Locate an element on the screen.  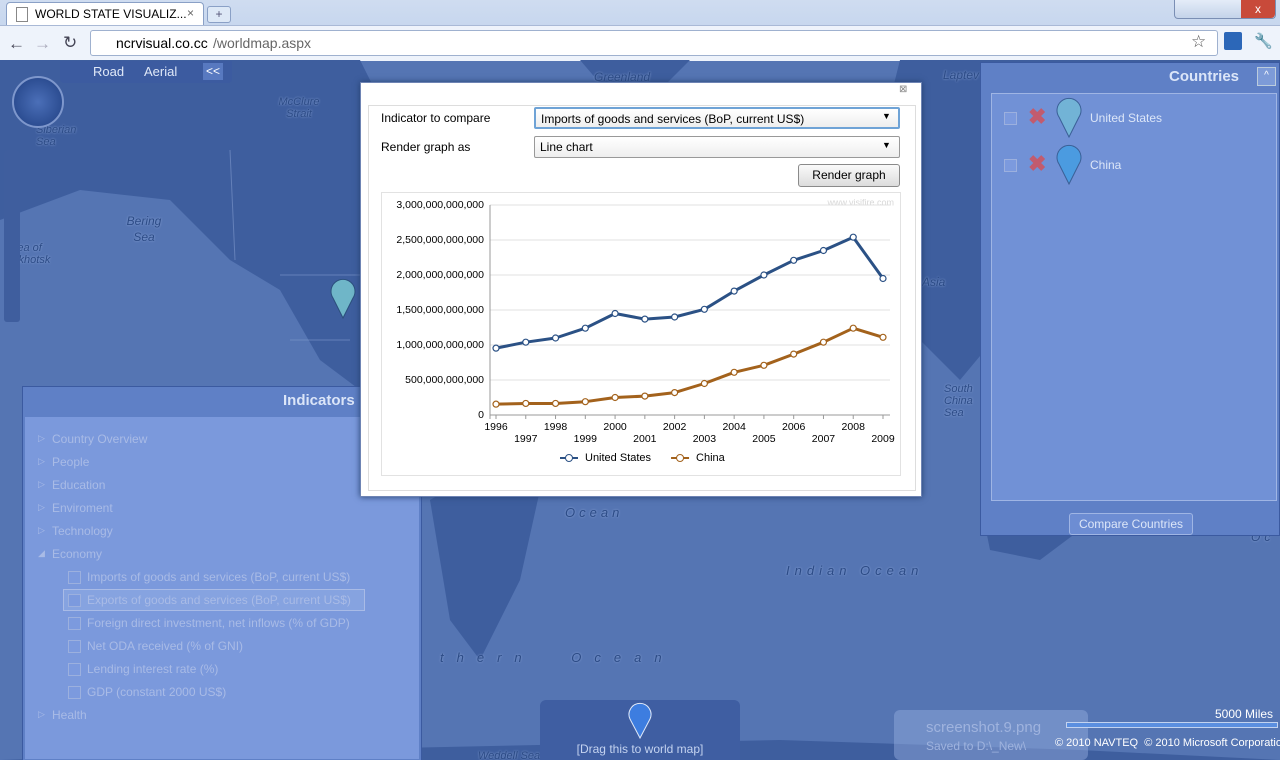
zoom-bar is located at coordinates (12, 236).